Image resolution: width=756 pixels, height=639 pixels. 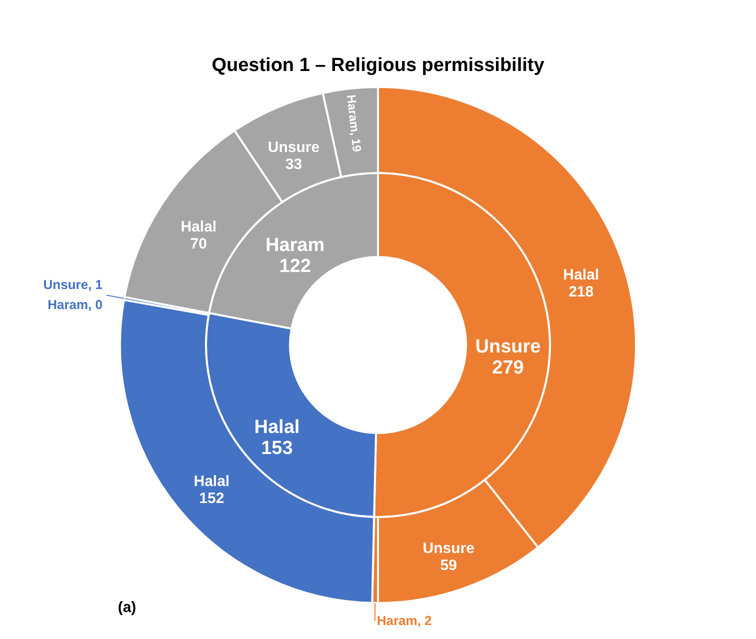 What do you see at coordinates (378, 65) in the screenshot?
I see `chart-title: Question 1 – Religious permissibility` at bounding box center [378, 65].